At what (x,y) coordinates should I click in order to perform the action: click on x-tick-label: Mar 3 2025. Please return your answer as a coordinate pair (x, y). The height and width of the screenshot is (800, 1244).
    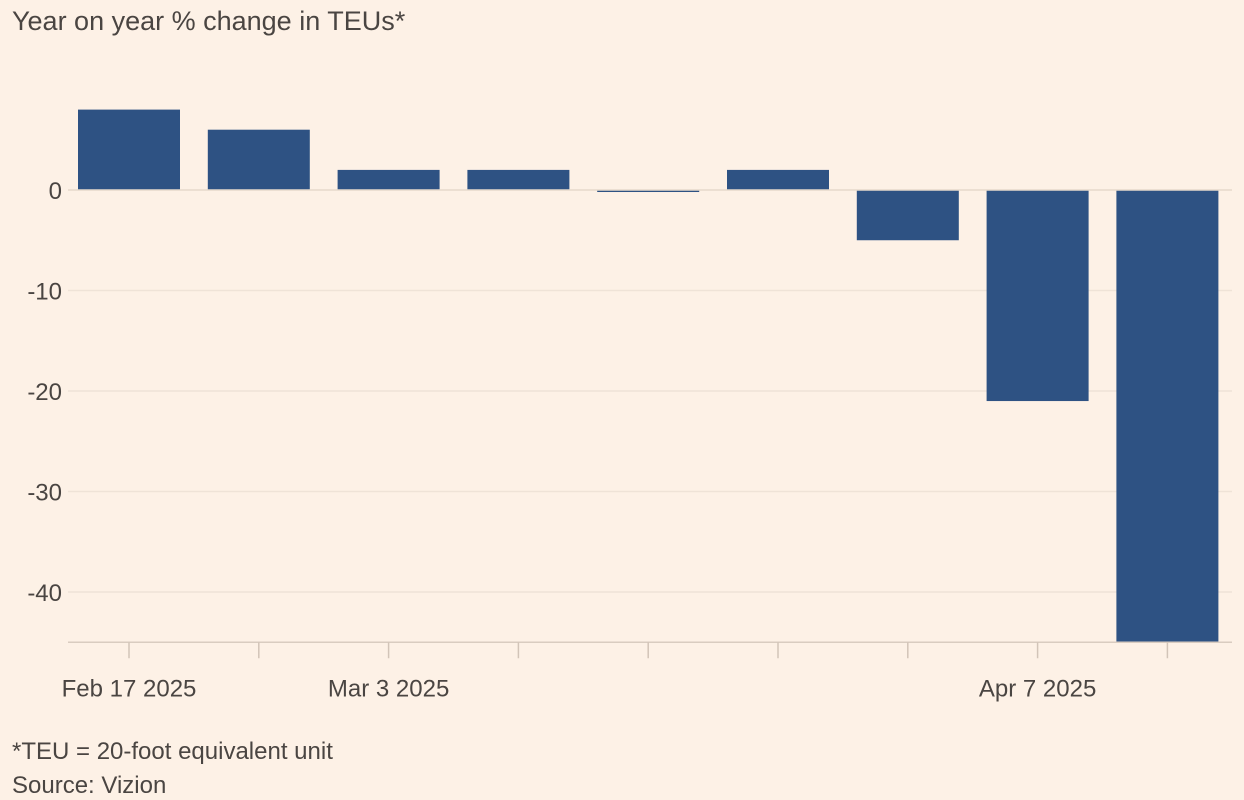
    Looking at the image, I should click on (388, 688).